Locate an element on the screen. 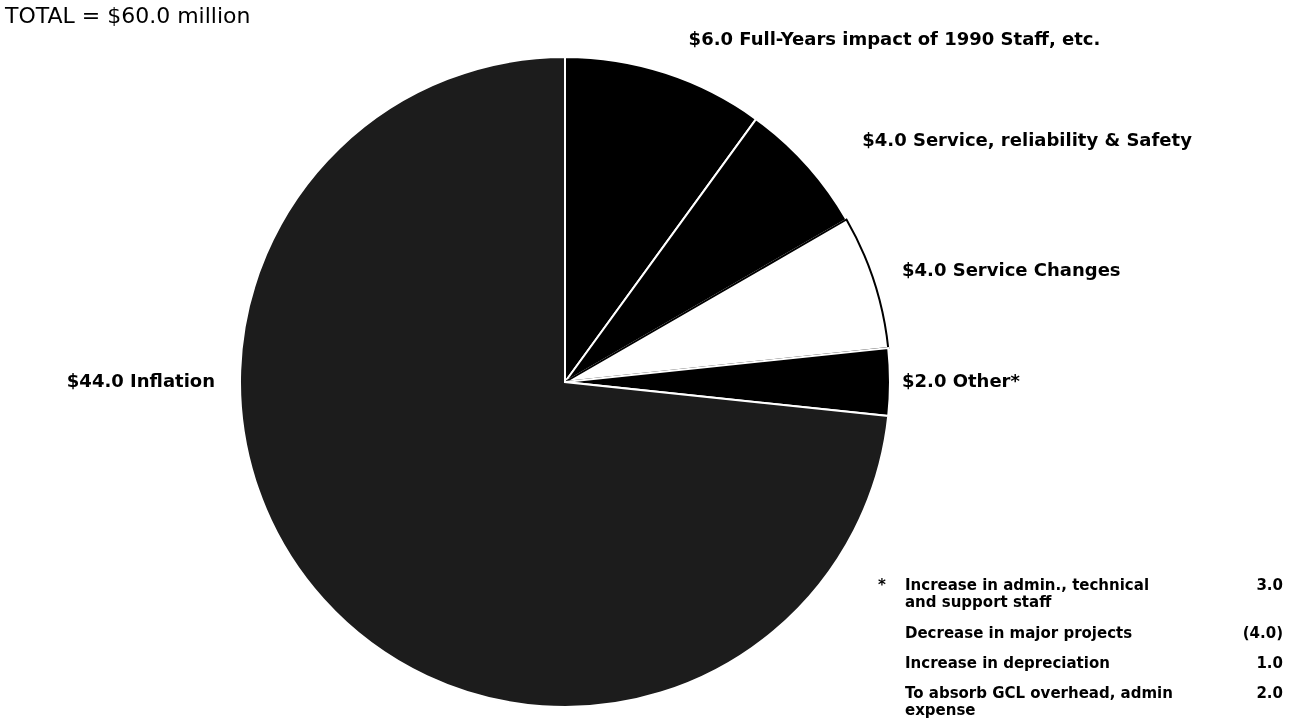 The image size is (1293, 724). slice-label: $4.0 Service Changes is located at coordinates (1011, 269).